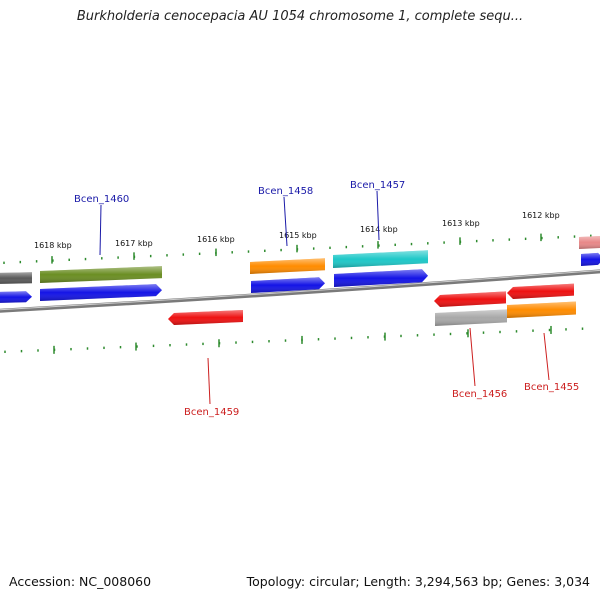 This screenshot has height=600, width=600. Describe the element at coordinates (134, 243) in the screenshot. I see `scale-label: 1617 kbp` at that location.